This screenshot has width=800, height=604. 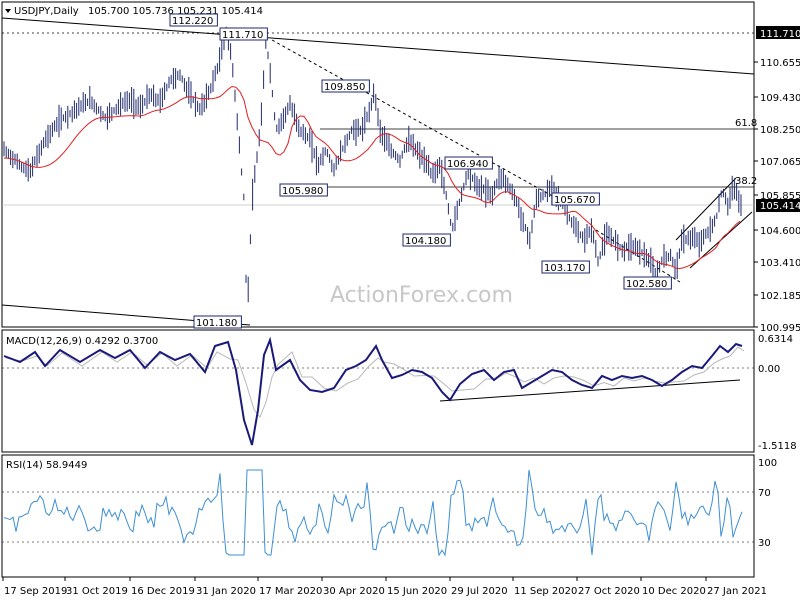 What do you see at coordinates (545, 591) in the screenshot?
I see `x-tick-label: 11 Sep 2020` at bounding box center [545, 591].